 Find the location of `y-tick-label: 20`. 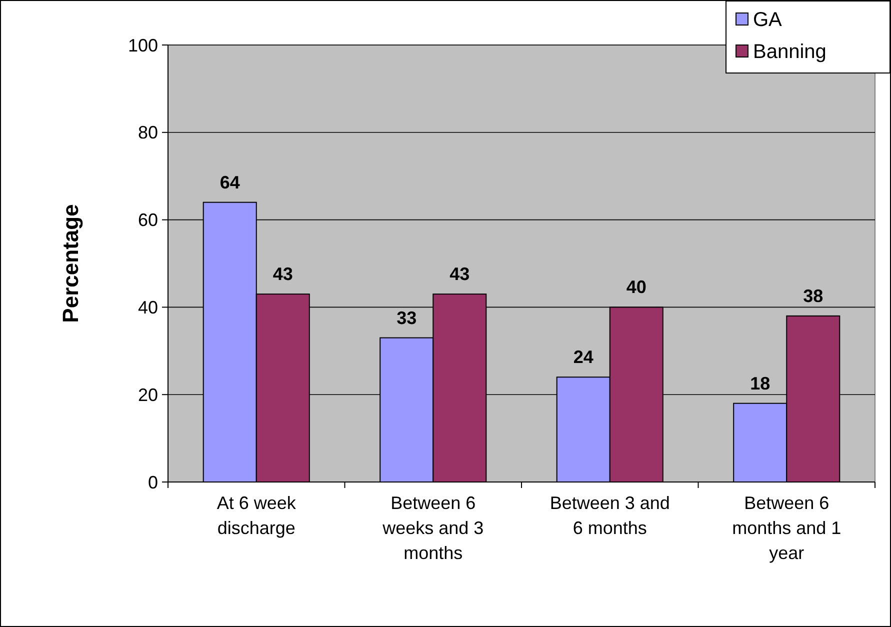

y-tick-label: 20 is located at coordinates (148, 394).